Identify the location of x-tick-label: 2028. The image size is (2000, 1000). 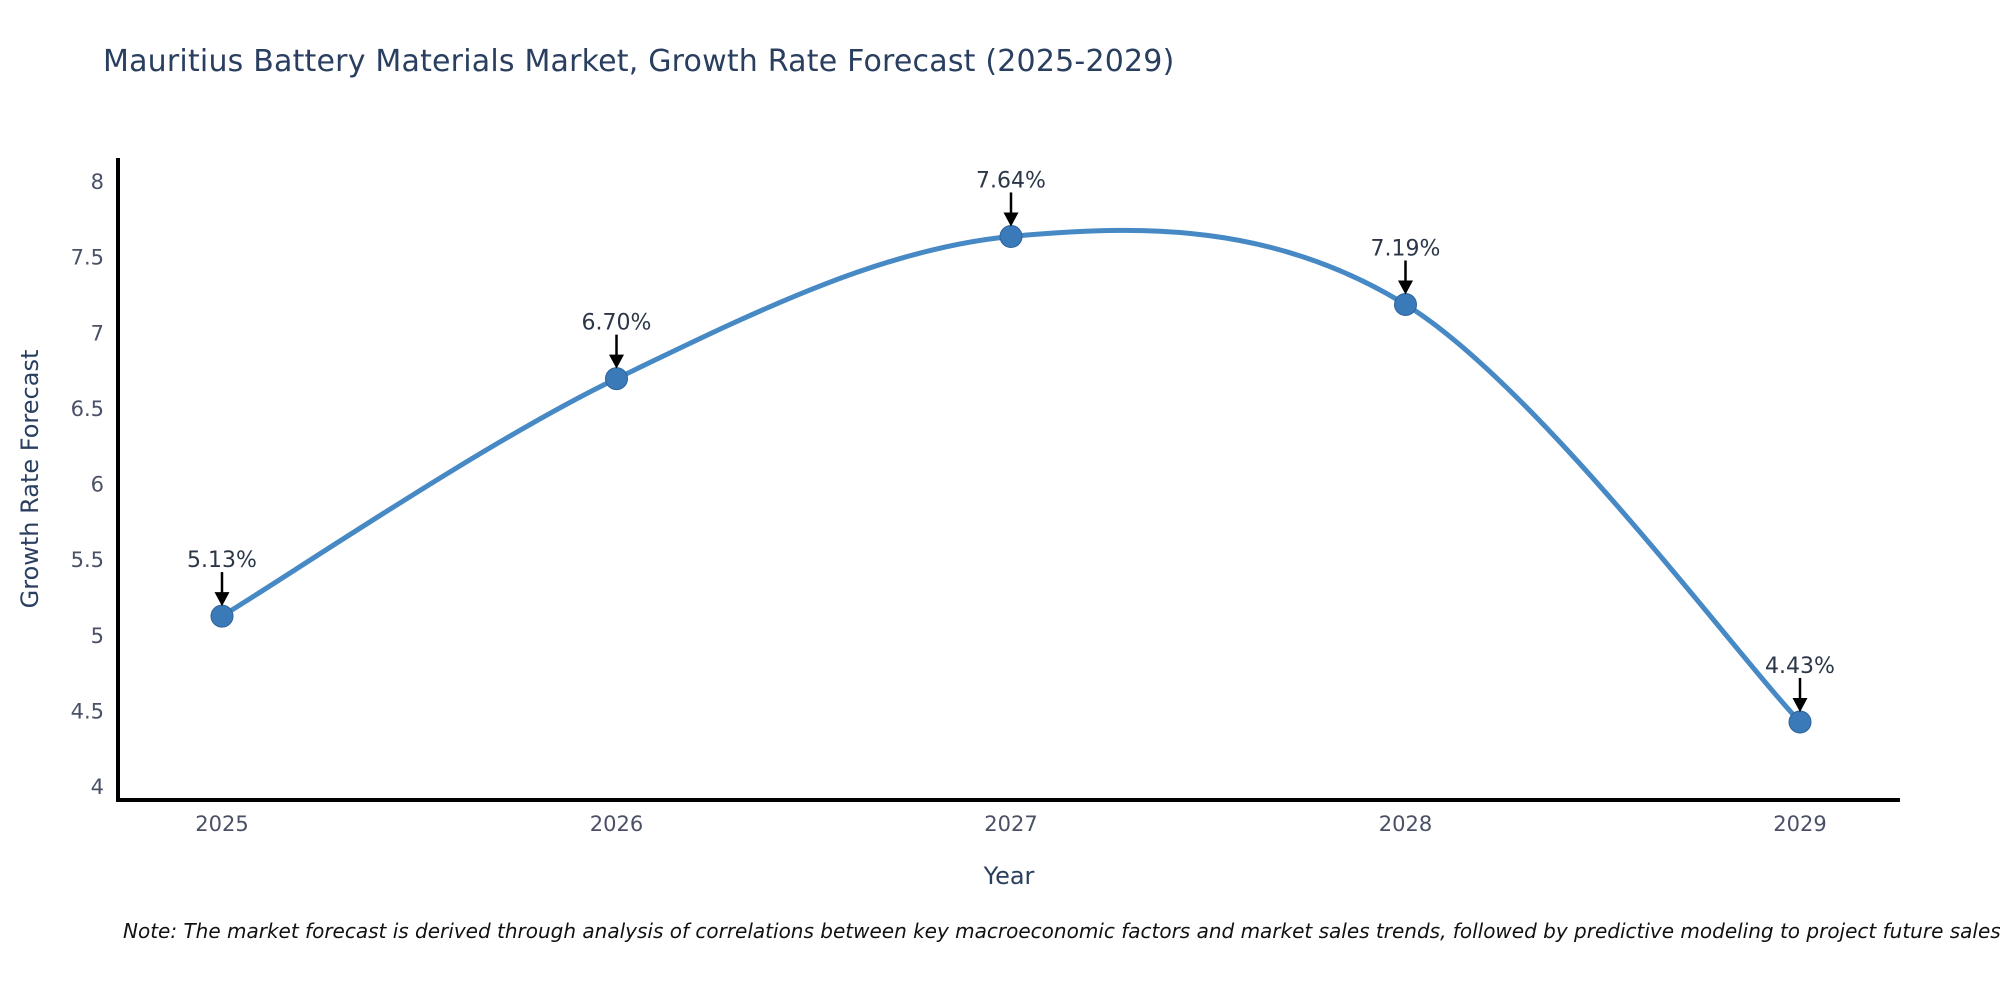
(1405, 824).